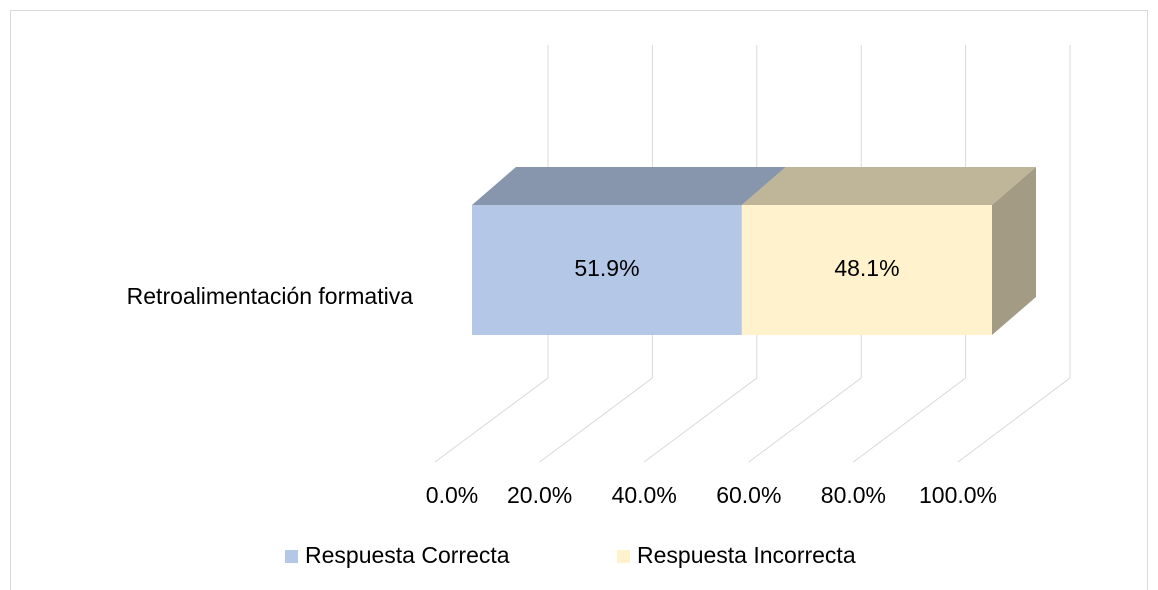  What do you see at coordinates (270, 296) in the screenshot?
I see `category-label: Retroalimentación formativa` at bounding box center [270, 296].